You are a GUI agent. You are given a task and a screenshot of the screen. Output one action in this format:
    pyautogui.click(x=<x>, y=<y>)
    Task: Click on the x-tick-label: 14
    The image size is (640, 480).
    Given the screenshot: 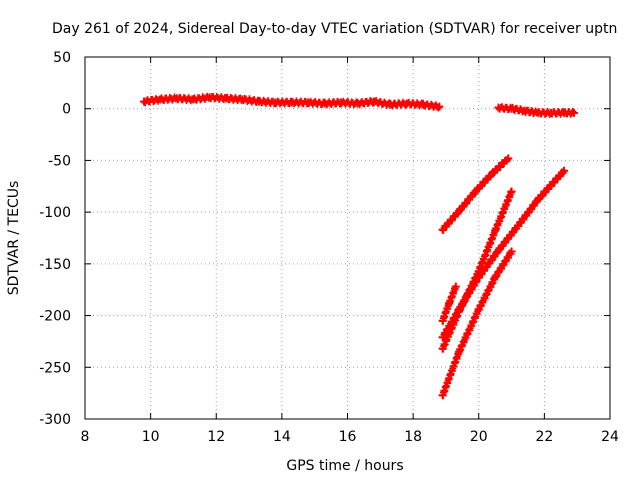 What is the action you would take?
    pyautogui.click(x=282, y=437)
    